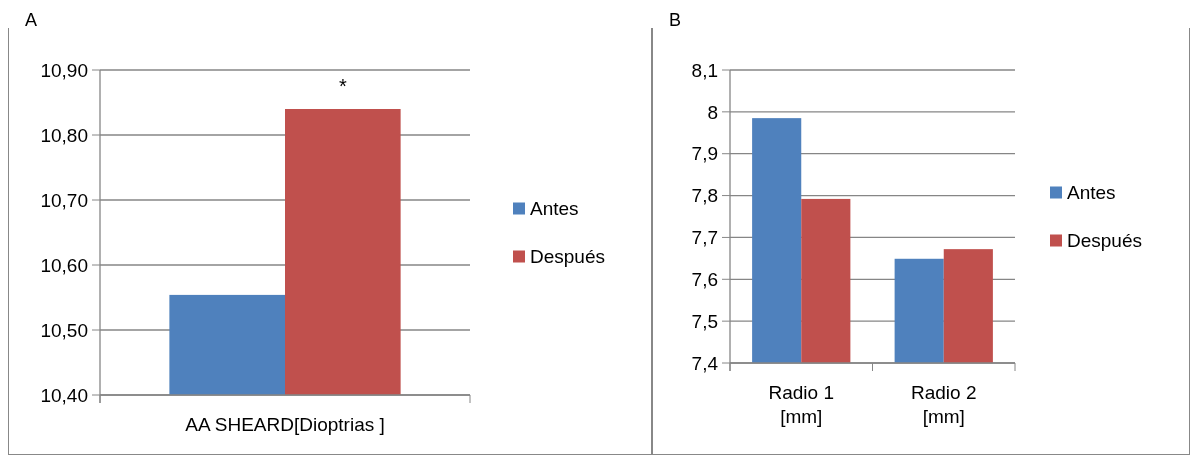 This screenshot has width=1197, height=455. Describe the element at coordinates (31, 20) in the screenshot. I see `text: A` at that location.